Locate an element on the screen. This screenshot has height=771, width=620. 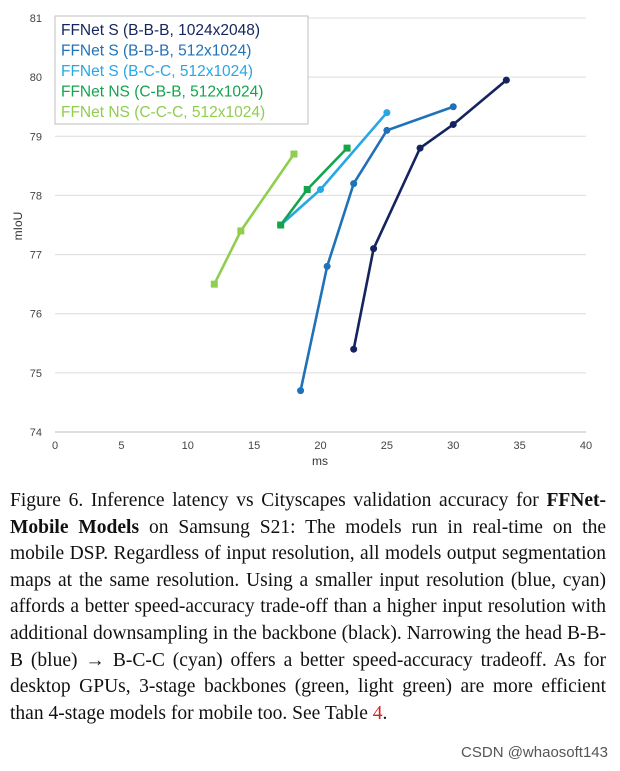
y-tick-75: 75 is located at coordinates (36, 374).